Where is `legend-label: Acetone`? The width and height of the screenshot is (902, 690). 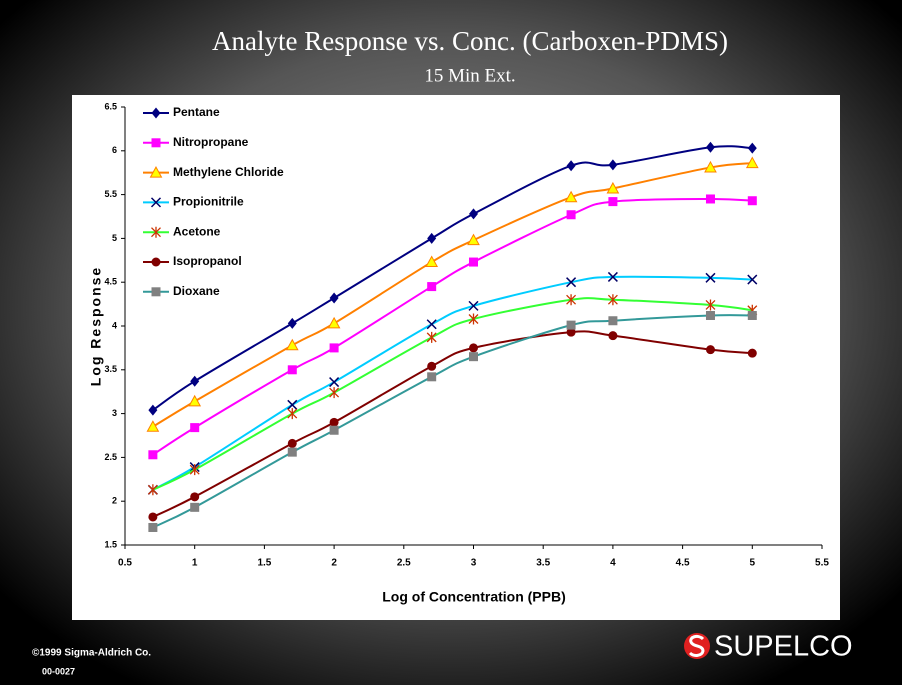 legend-label: Acetone is located at coordinates (197, 231).